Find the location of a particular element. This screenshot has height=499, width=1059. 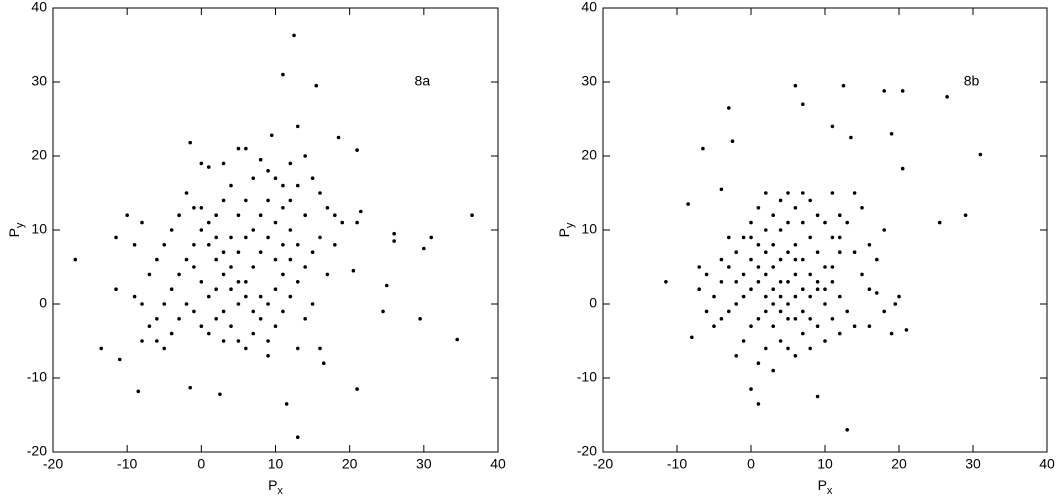

y-tick-label: 0 is located at coordinates (593, 303).